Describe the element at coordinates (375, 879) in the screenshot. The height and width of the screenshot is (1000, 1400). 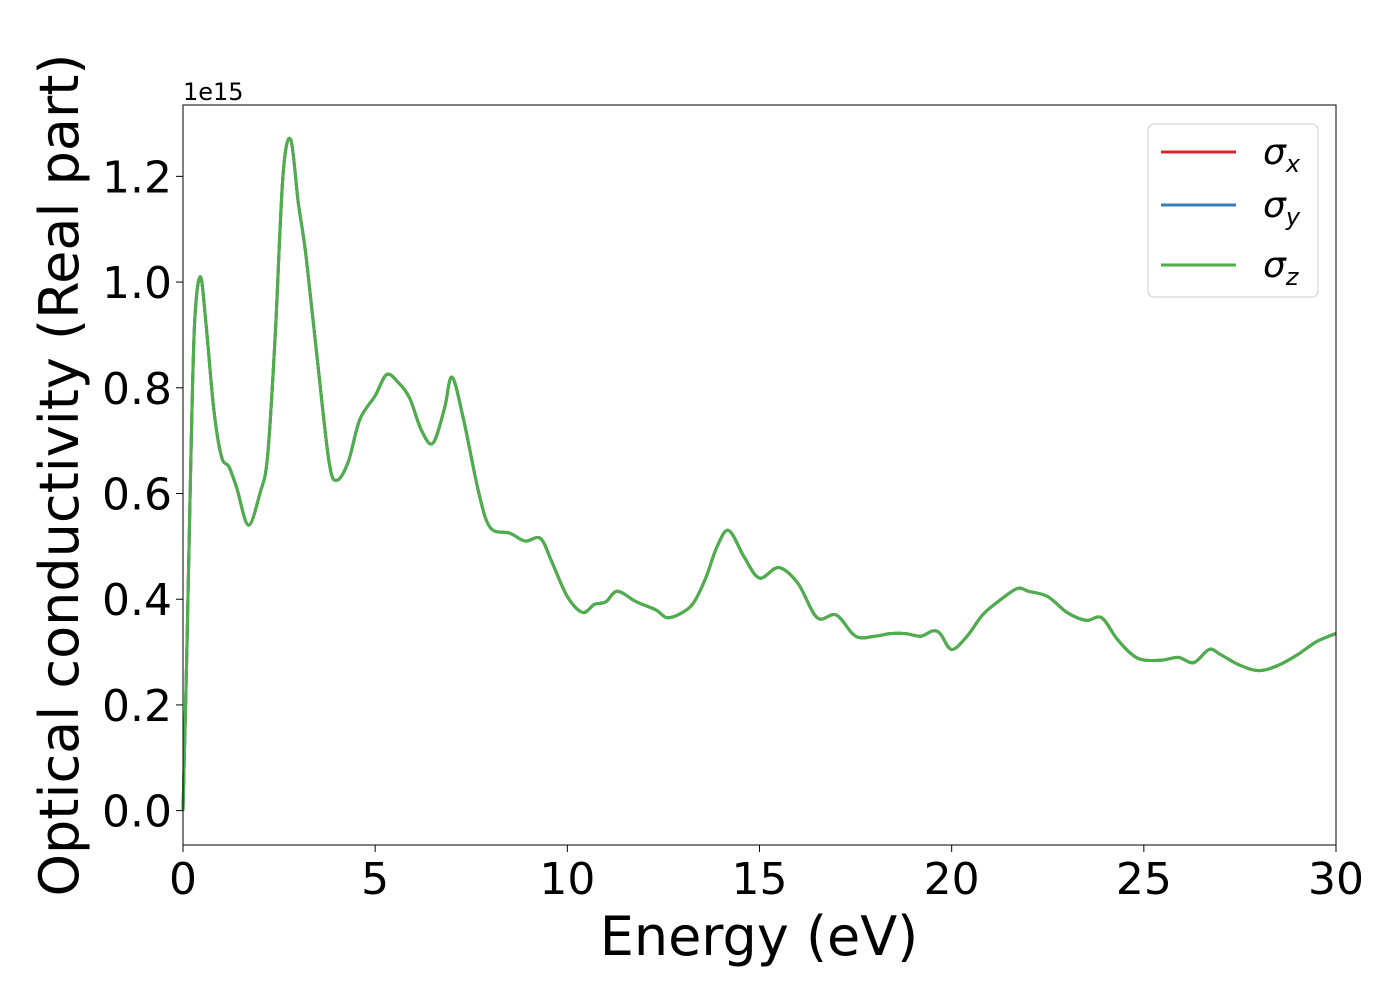
I see `x-tick-label: 5` at that location.